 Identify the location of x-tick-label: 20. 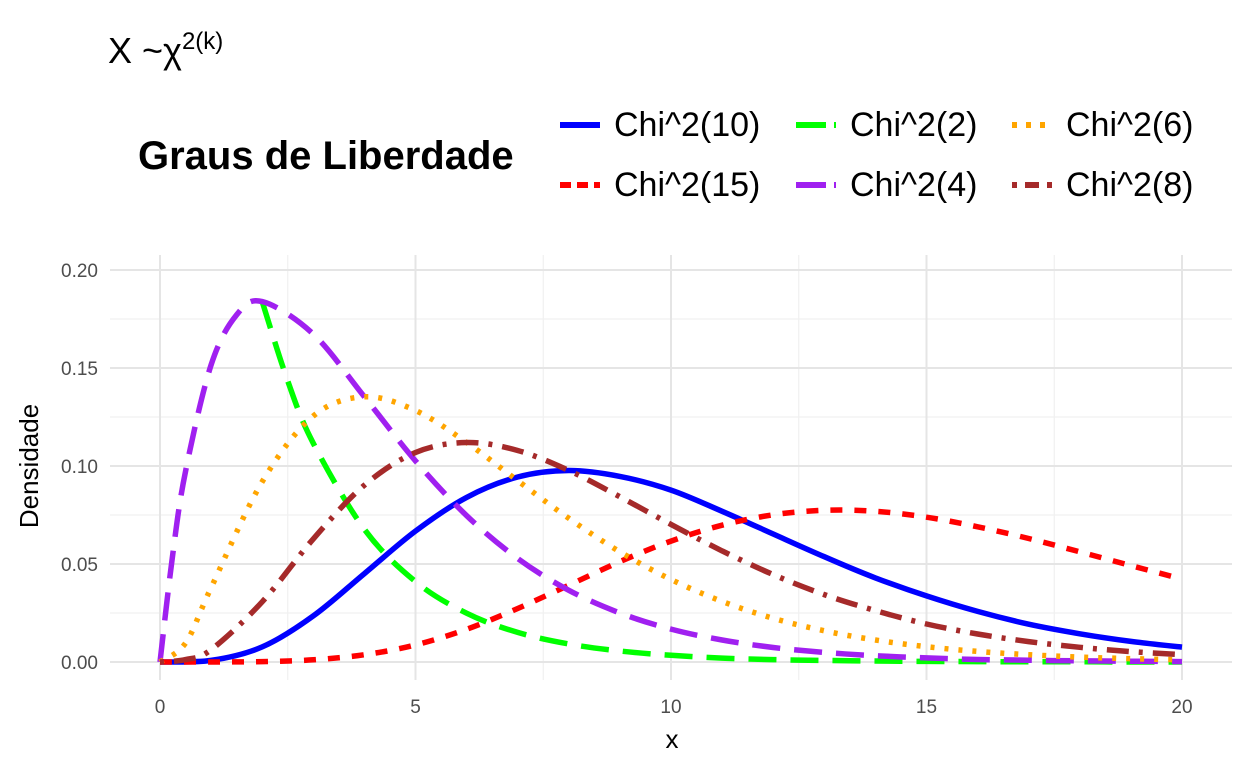
(1181, 707).